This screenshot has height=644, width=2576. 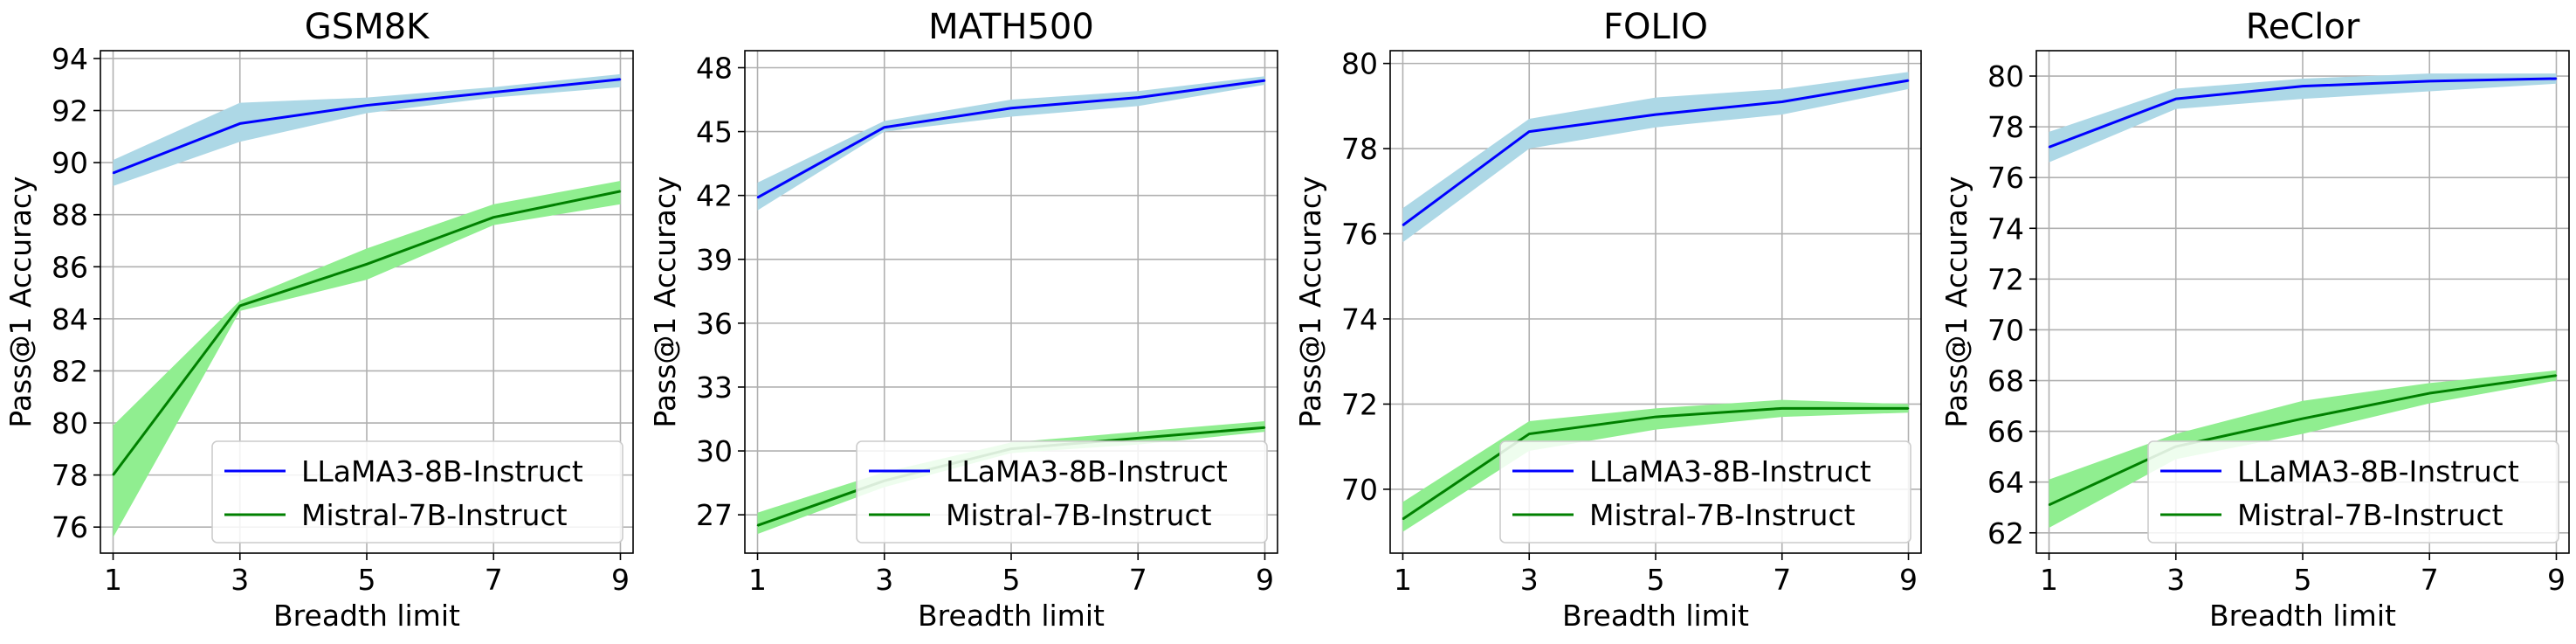 What do you see at coordinates (2005, 228) in the screenshot?
I see `y-tick-label: 74` at bounding box center [2005, 228].